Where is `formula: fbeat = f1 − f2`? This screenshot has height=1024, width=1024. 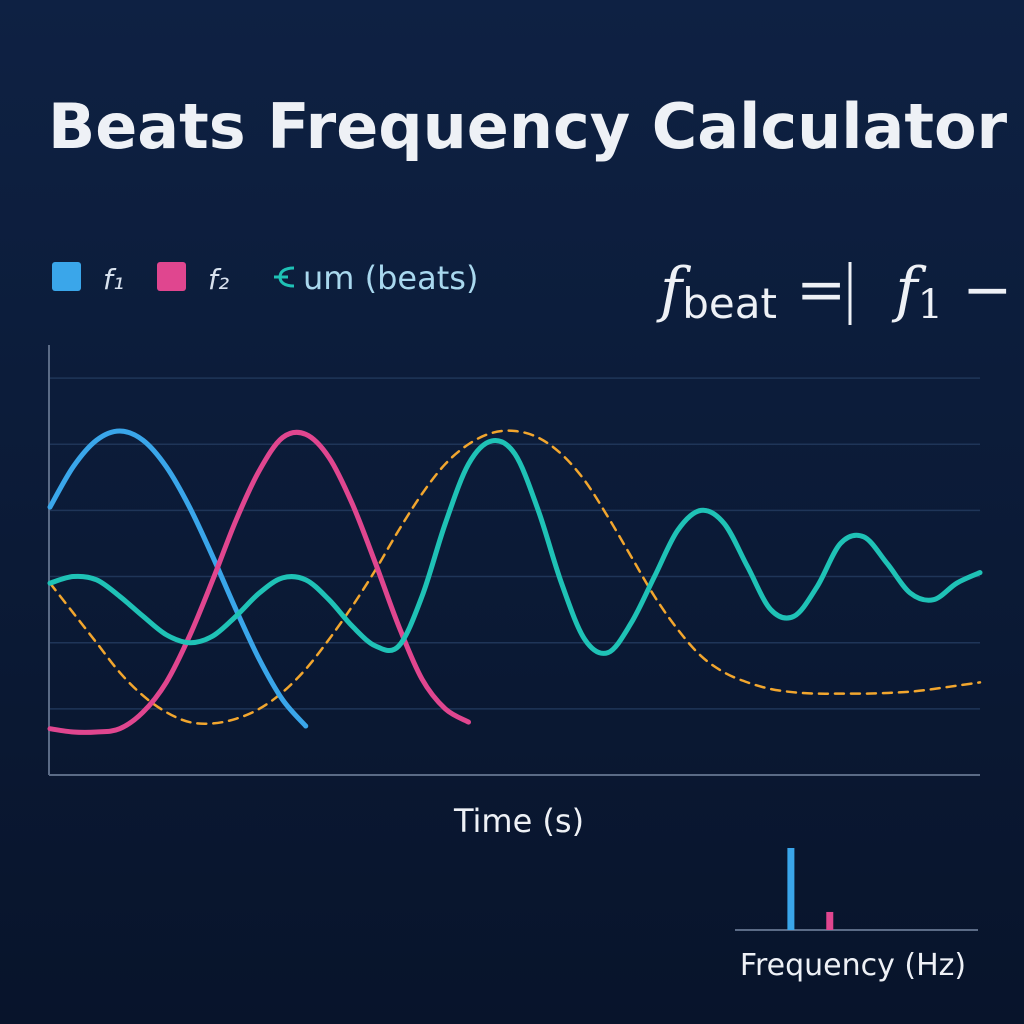
formula: fbeat = f1 − f2 is located at coordinates (840, 291).